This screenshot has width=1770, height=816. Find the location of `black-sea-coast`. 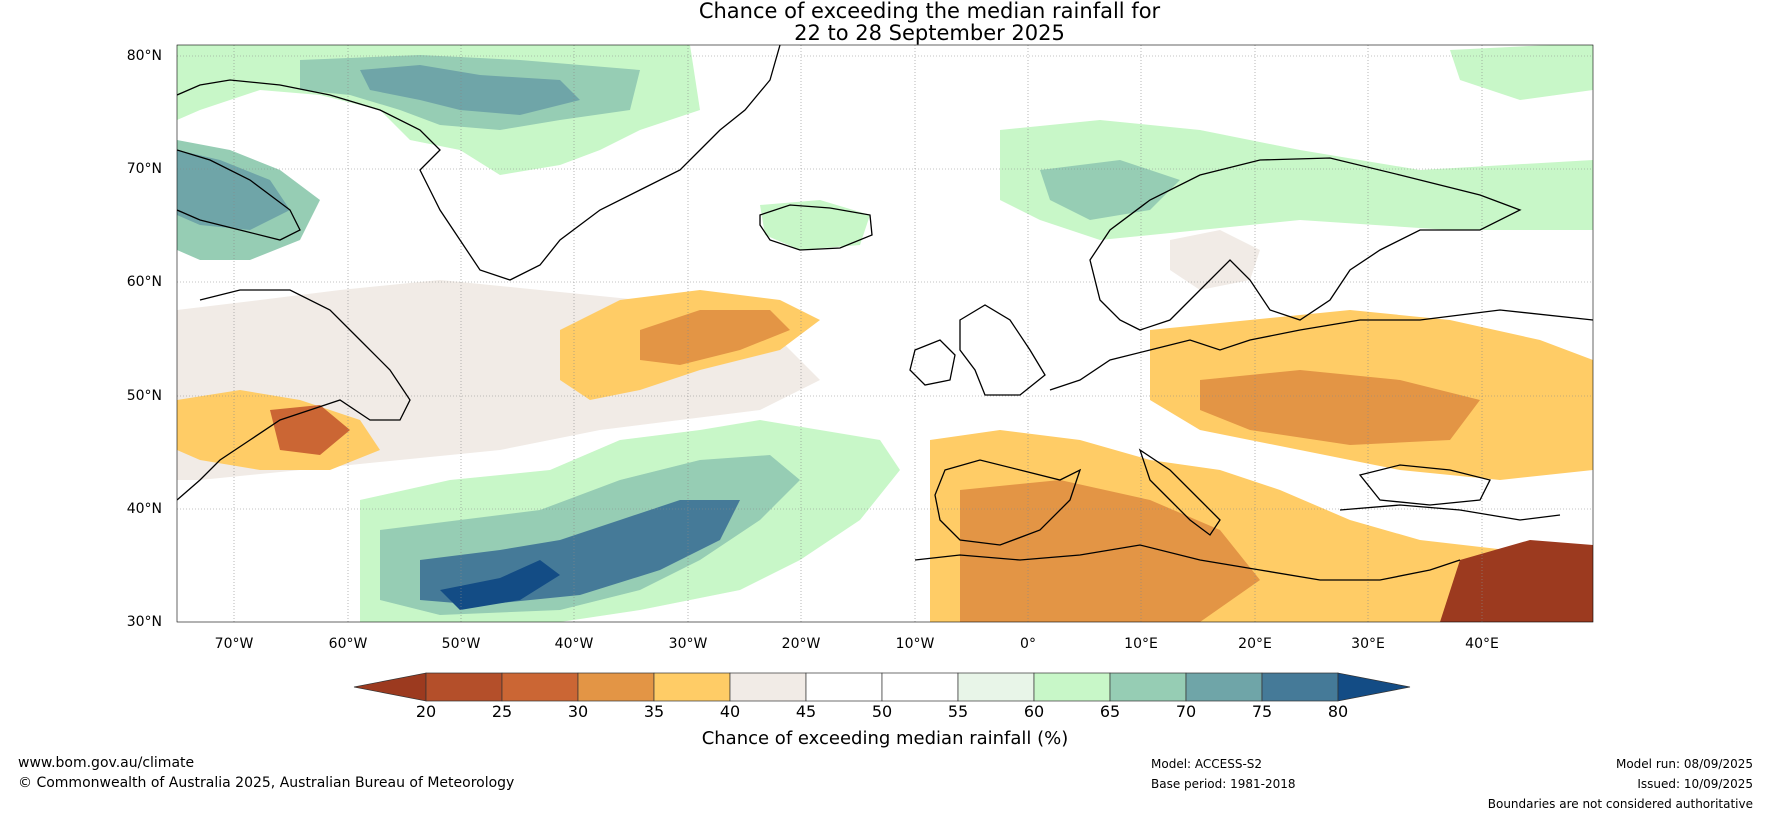

black-sea-coast is located at coordinates (1424, 485).